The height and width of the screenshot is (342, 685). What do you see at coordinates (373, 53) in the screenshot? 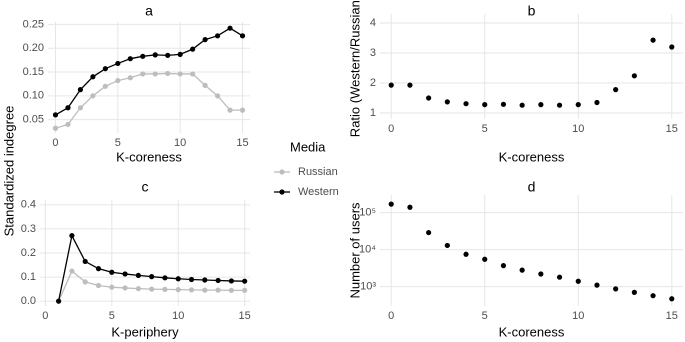
I see `y-tick-label: 3` at bounding box center [373, 53].